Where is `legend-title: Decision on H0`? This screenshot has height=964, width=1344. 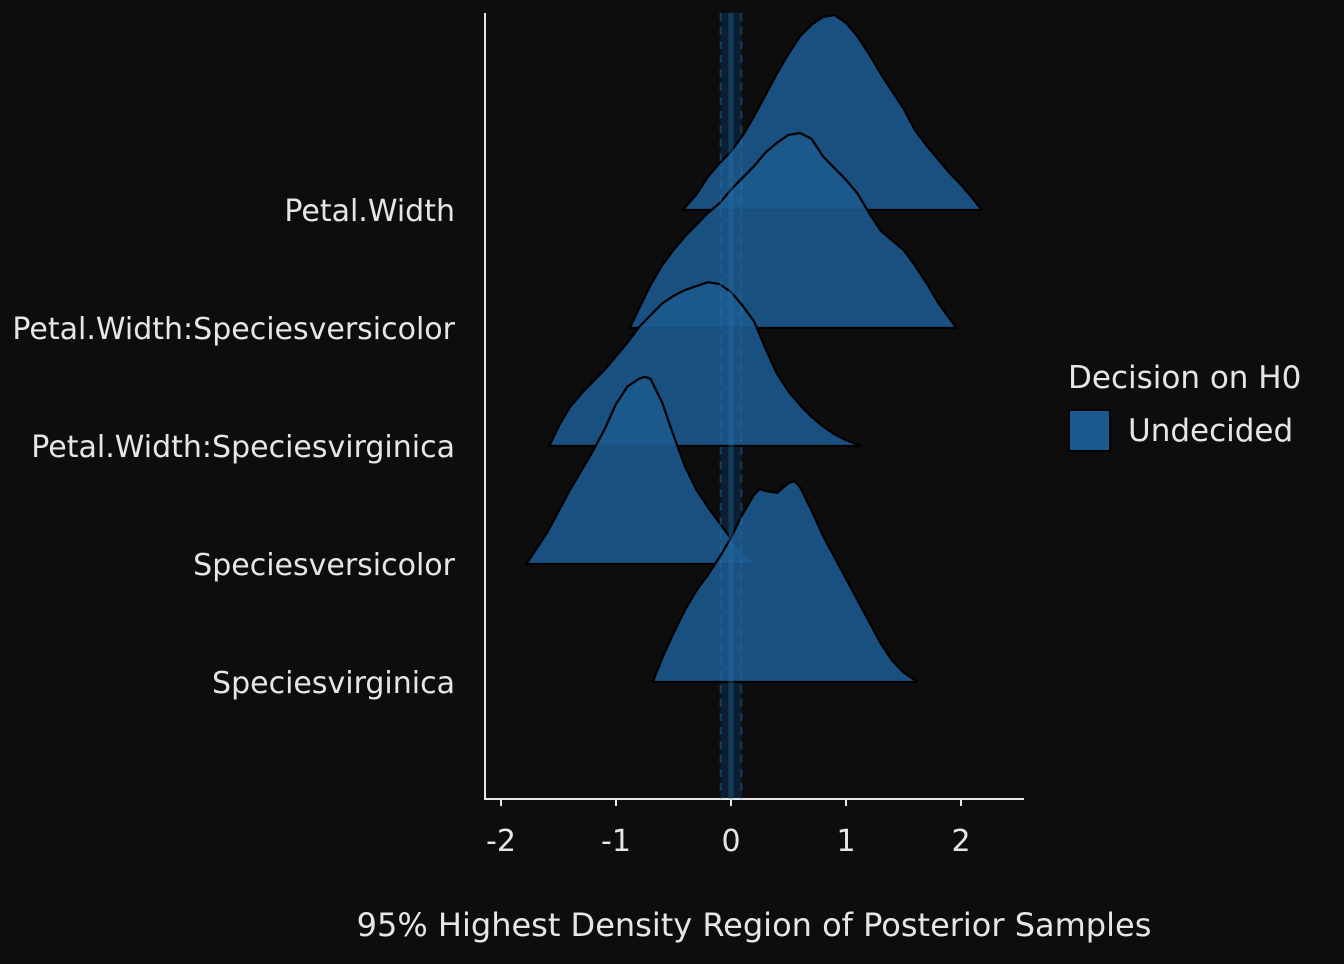
legend-title: Decision on H0 is located at coordinates (1184, 378).